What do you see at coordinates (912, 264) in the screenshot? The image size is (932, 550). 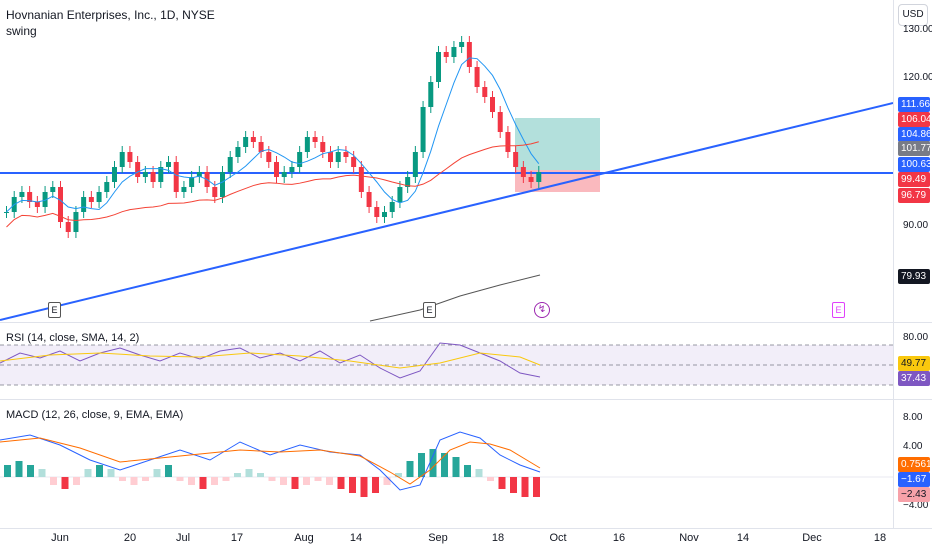 I see `price-axis` at bounding box center [912, 264].